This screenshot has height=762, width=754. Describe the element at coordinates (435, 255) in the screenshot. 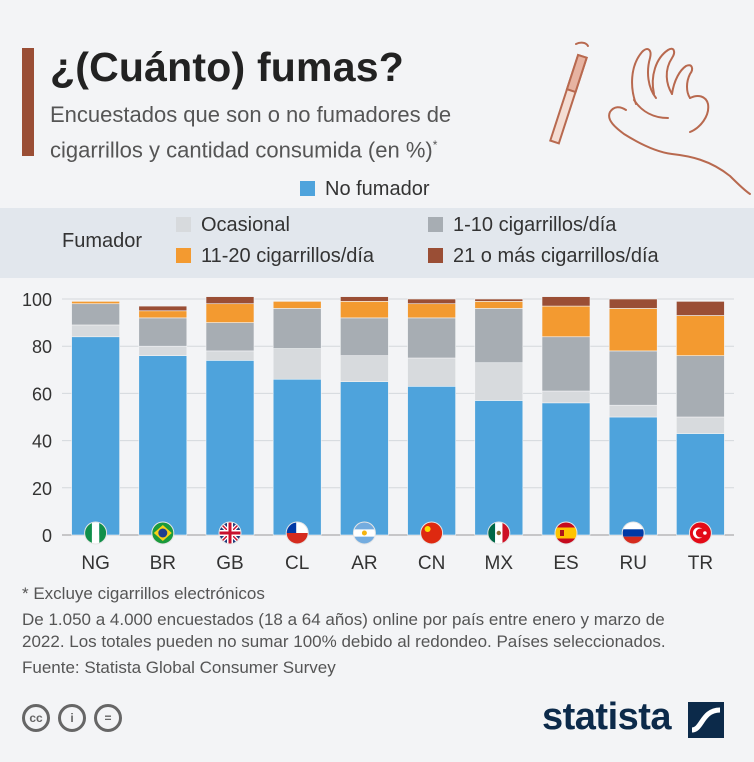

I see `legend-swatch-21-mas` at that location.